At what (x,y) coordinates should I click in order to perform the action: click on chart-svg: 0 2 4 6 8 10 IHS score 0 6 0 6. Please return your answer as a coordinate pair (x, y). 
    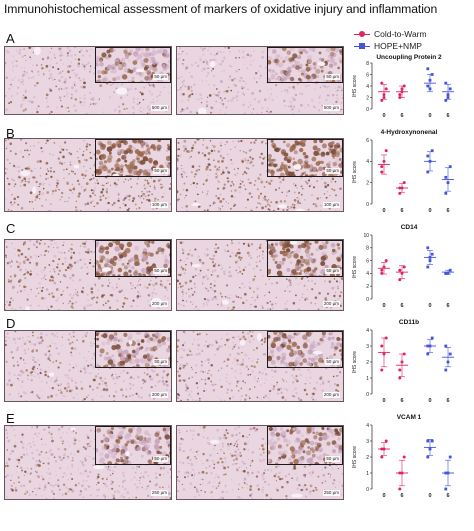
    Looking at the image, I should click on (403, 271).